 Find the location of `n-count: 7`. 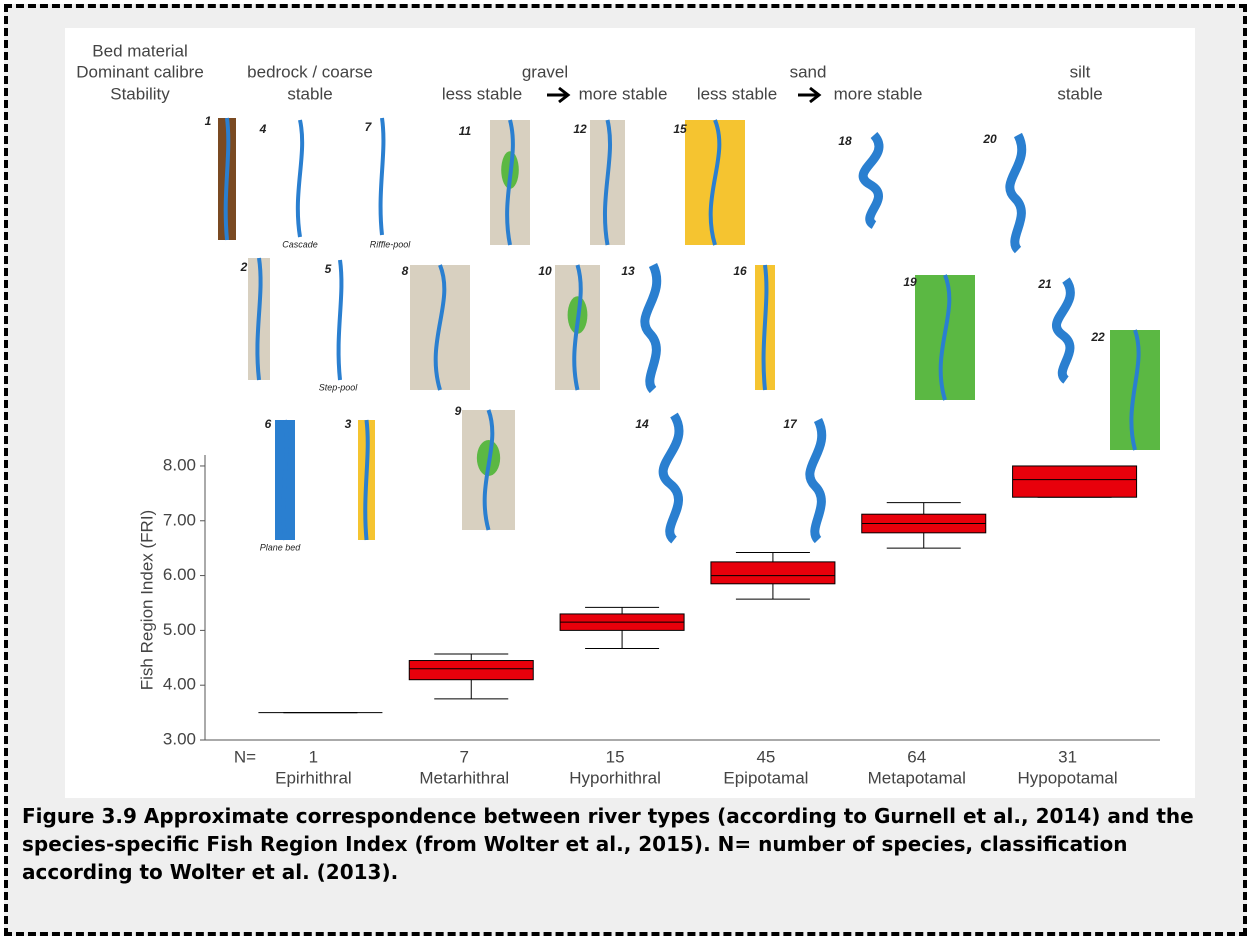

n-count: 7 is located at coordinates (464, 756).